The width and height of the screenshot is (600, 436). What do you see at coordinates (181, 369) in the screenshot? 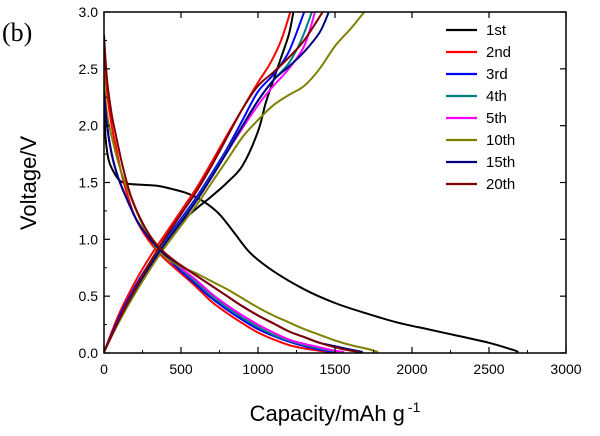
I see `x-tick-label: 500` at bounding box center [181, 369].